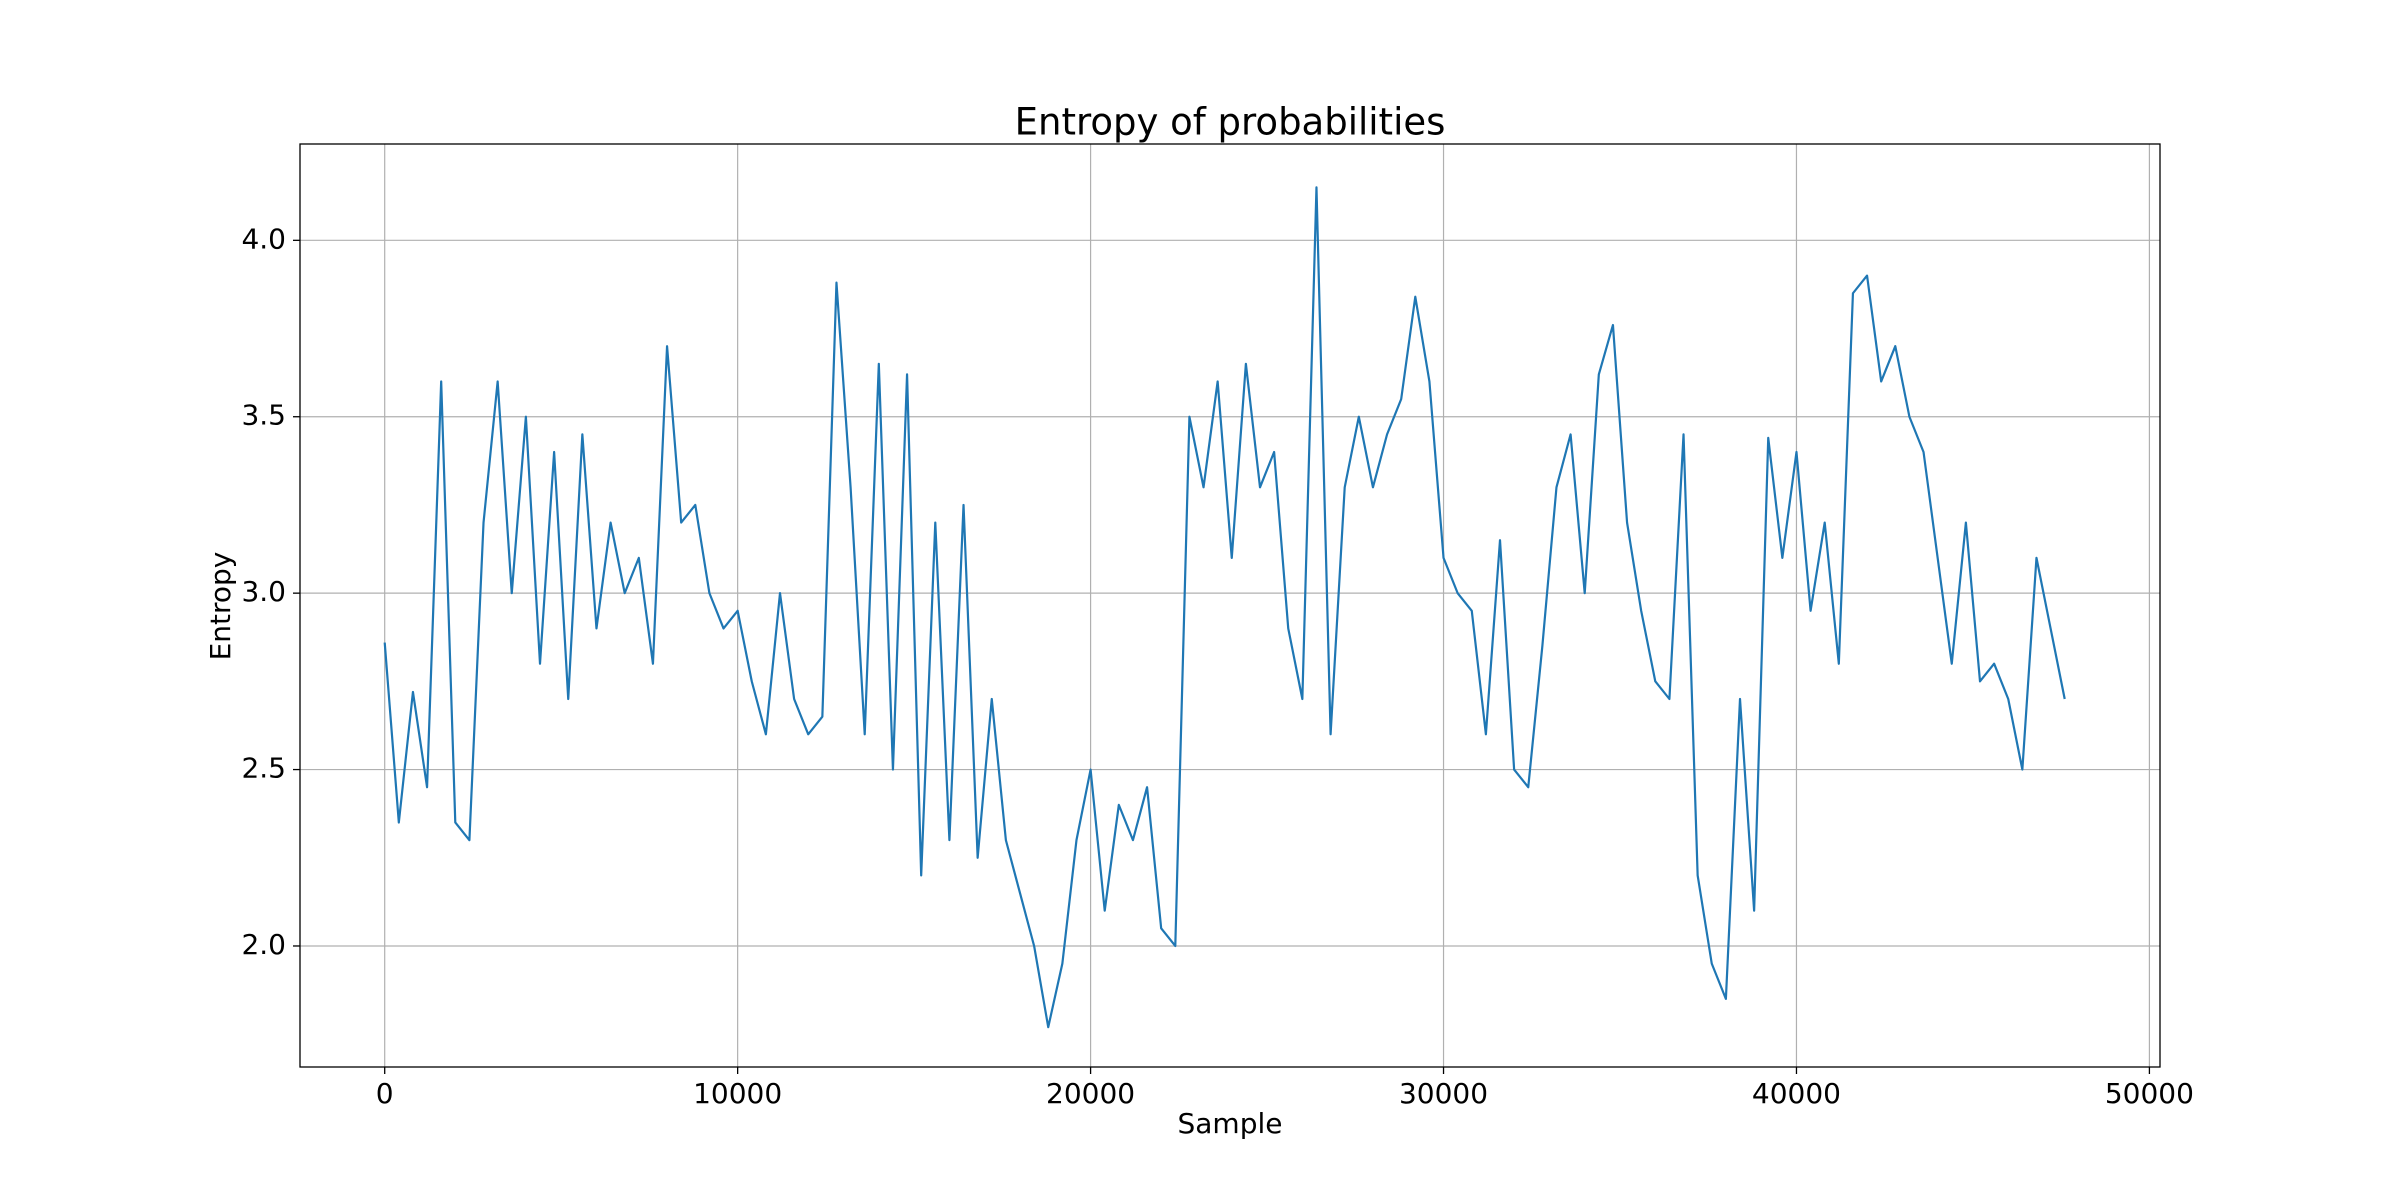 The height and width of the screenshot is (1200, 2400). I want to click on x-tick-label: 40000, so click(1796, 1093).